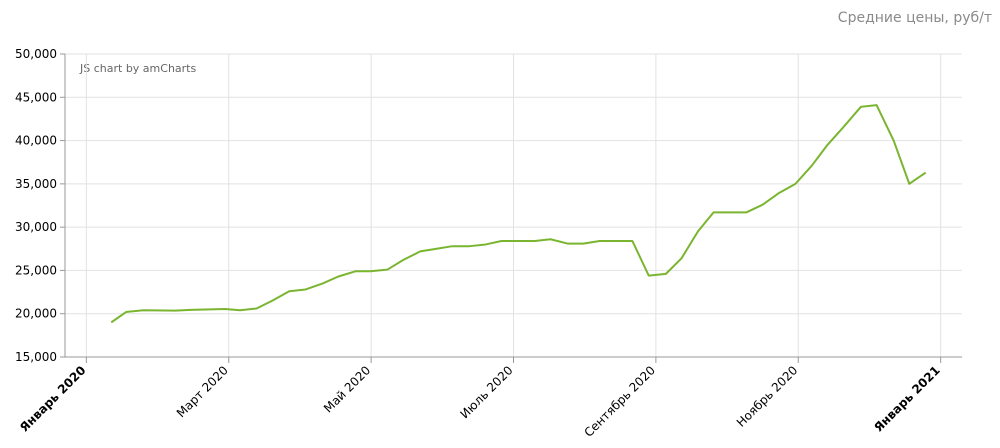 Image resolution: width=1000 pixels, height=448 pixels. Describe the element at coordinates (36, 270) in the screenshot. I see `y-tick-label: 25,000` at that location.